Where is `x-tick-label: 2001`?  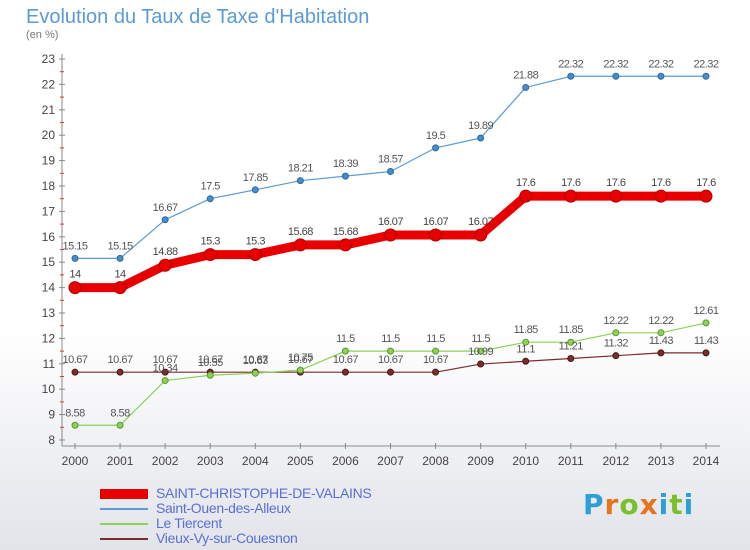
x-tick-label: 2001 is located at coordinates (120, 461).